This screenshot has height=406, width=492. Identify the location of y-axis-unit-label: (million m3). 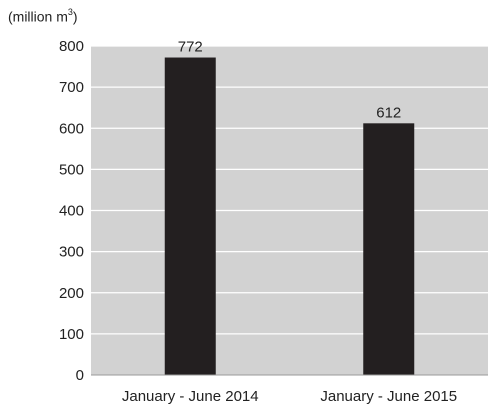
(43, 16).